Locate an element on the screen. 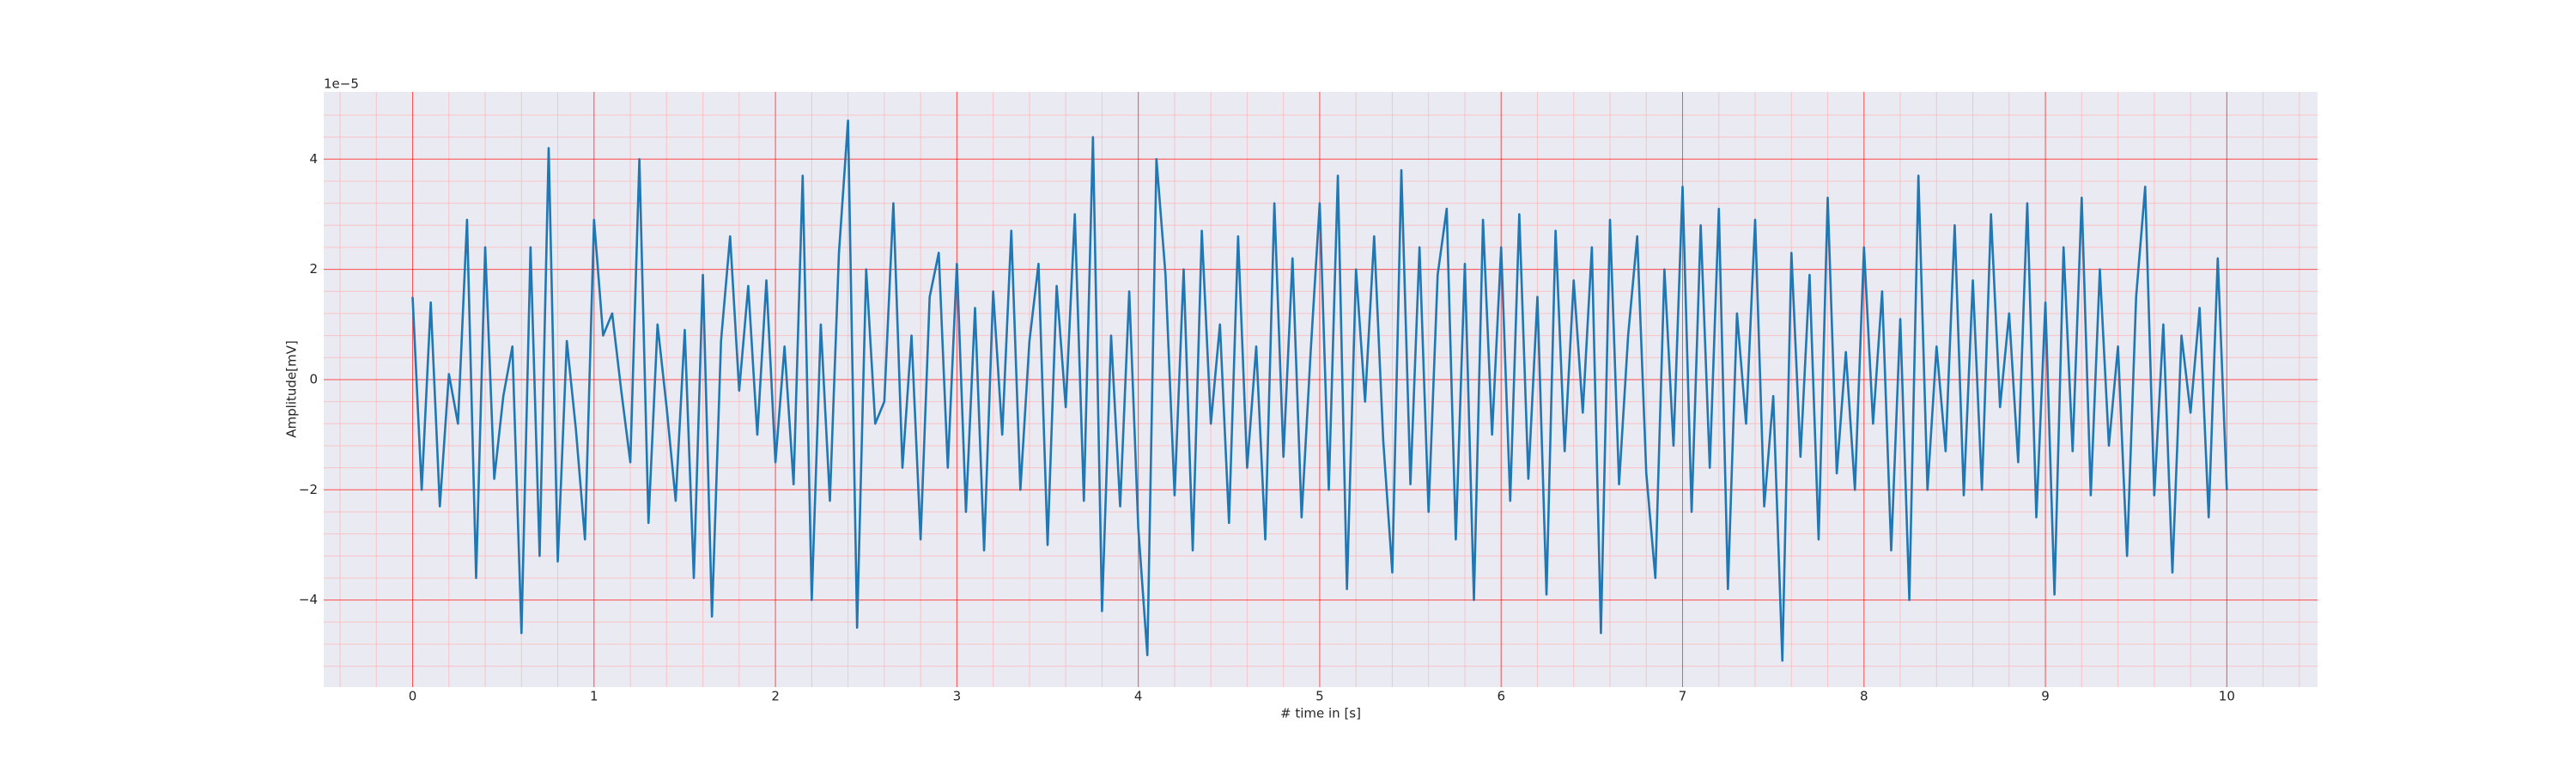 This screenshot has width=2576, height=773. y-offset-label: 1e−5 is located at coordinates (342, 84).